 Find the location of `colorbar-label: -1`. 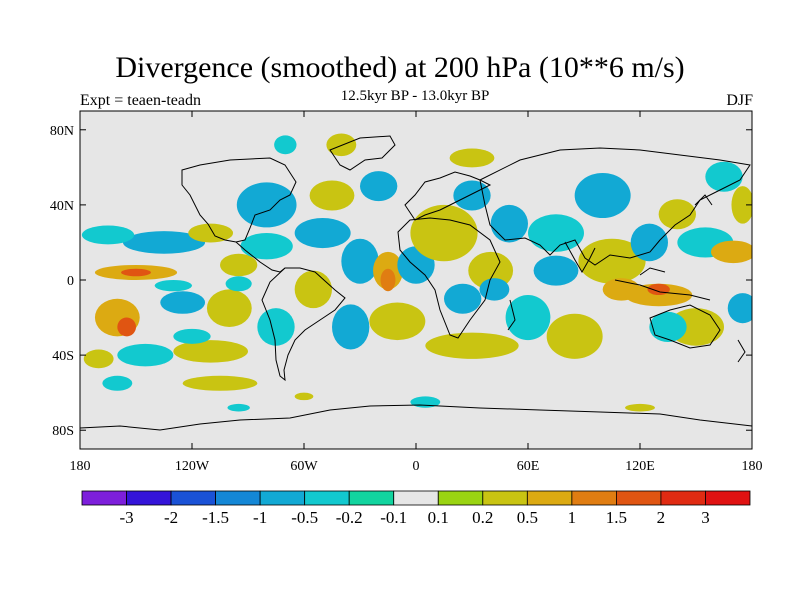

colorbar-label: -1 is located at coordinates (260, 517).